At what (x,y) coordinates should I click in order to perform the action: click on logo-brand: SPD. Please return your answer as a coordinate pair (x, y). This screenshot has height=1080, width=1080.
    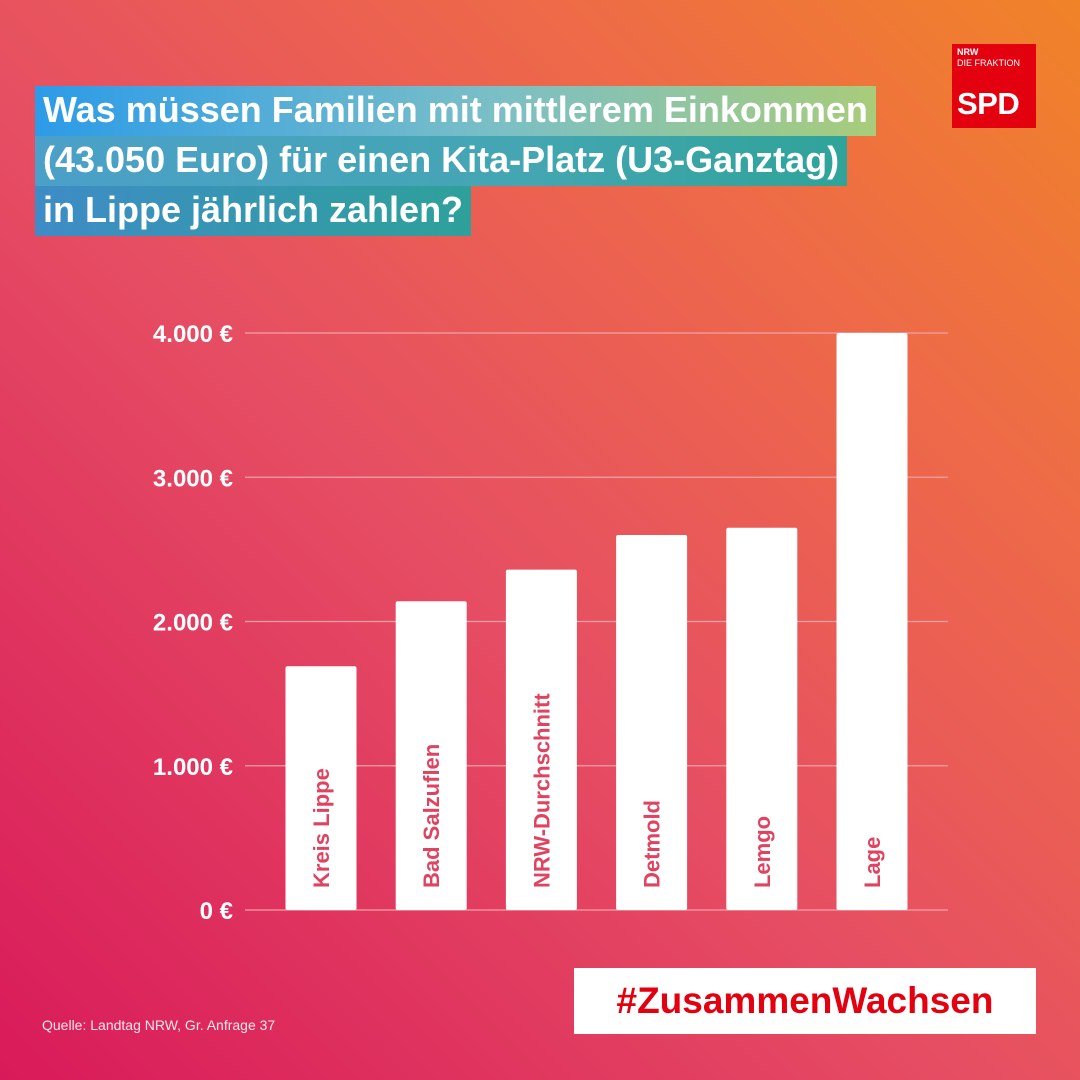
    Looking at the image, I should click on (988, 103).